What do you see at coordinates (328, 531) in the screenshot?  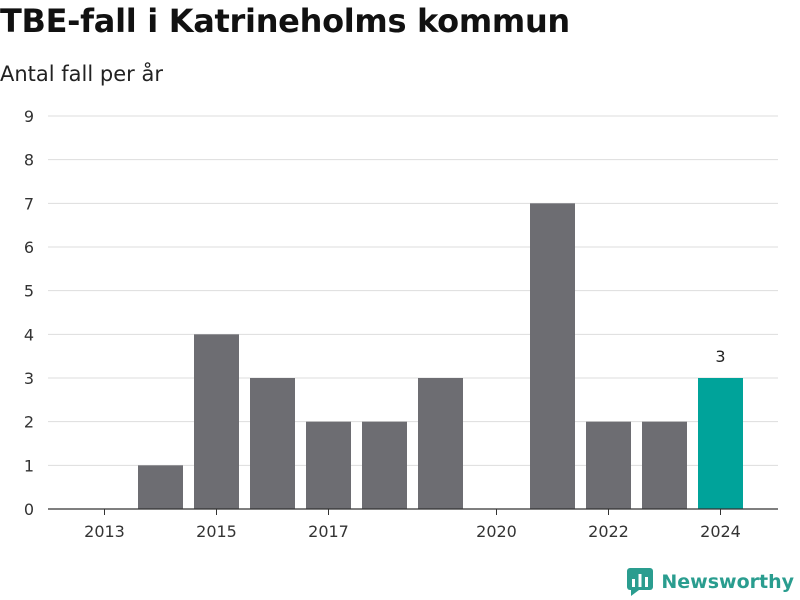 I see `x-tick-label: 2017` at bounding box center [328, 531].